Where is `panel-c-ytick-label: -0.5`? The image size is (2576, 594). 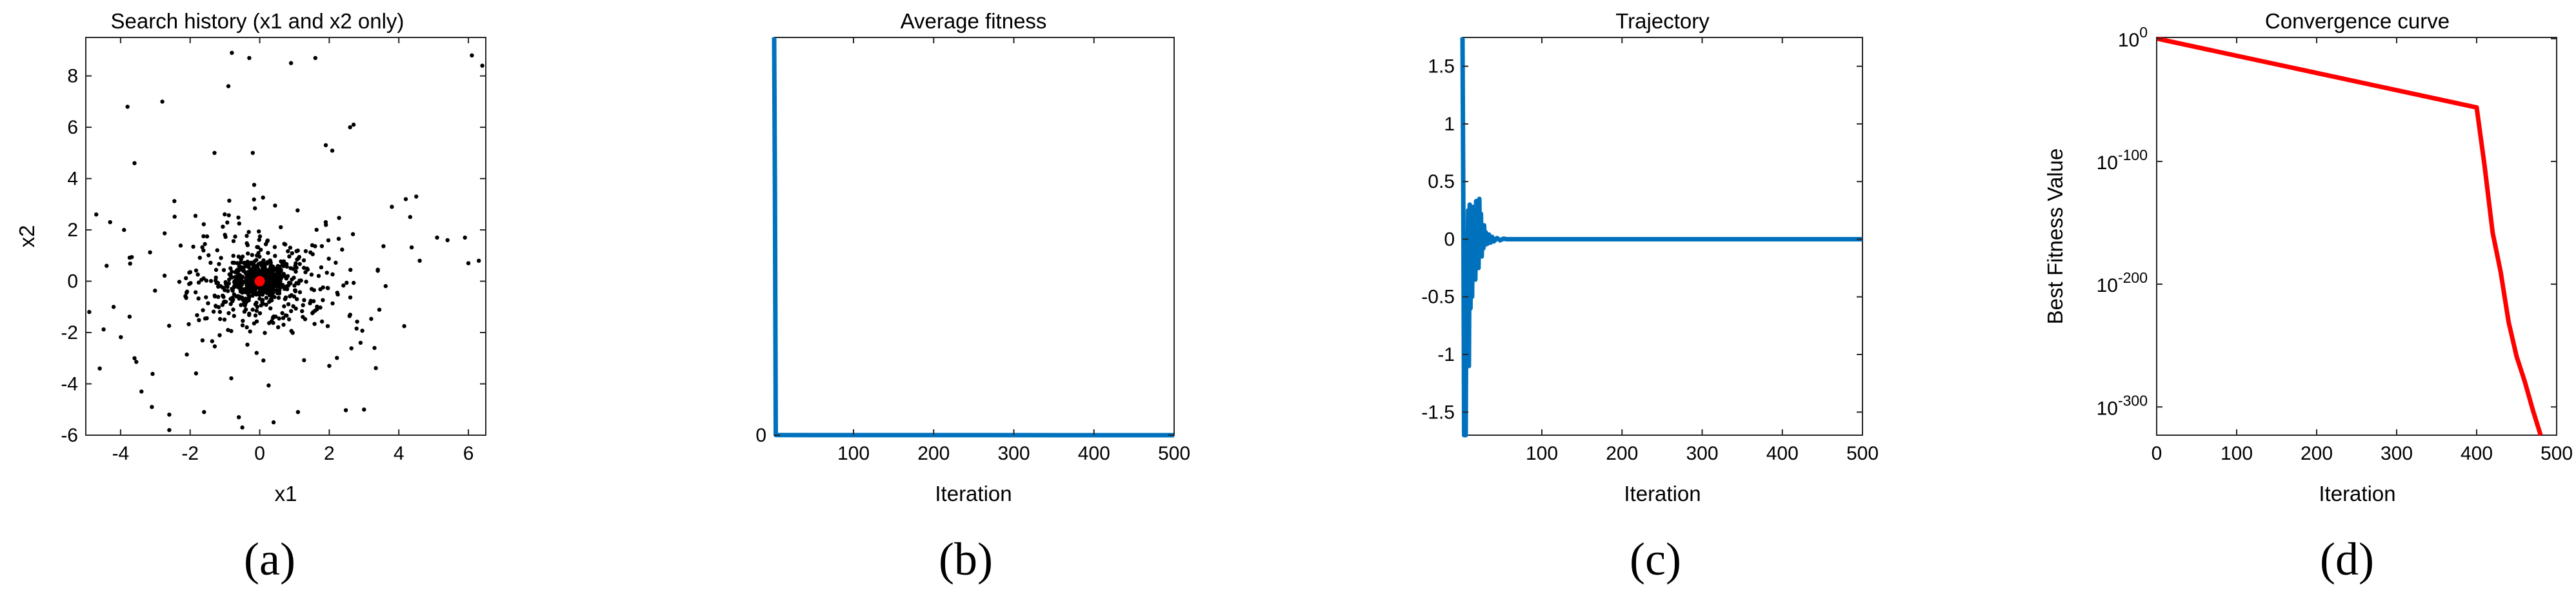
panel-c-ytick-label: -0.5 is located at coordinates (1438, 298).